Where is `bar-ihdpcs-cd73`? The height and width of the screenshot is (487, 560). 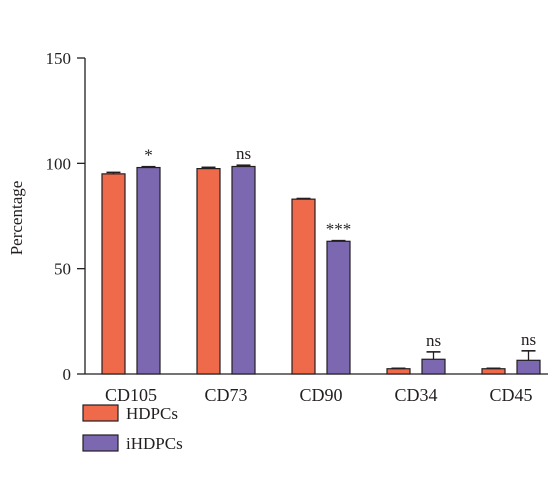 bar-ihdpcs-cd73 is located at coordinates (243, 270).